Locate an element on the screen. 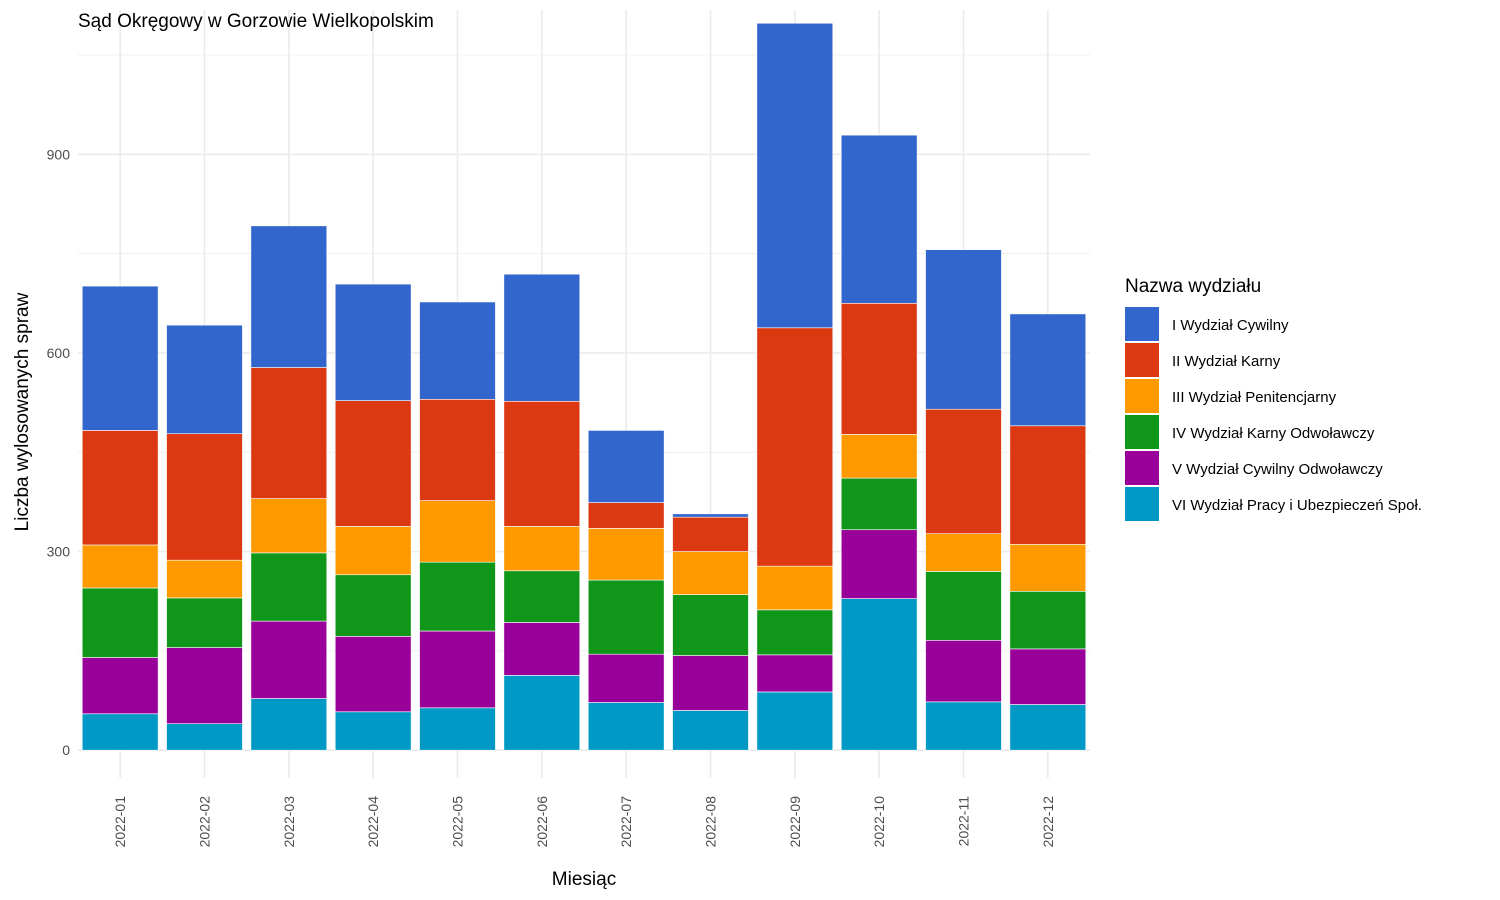 The image size is (1500, 900). bar-segment-2022-03-s4 is located at coordinates (289, 433).